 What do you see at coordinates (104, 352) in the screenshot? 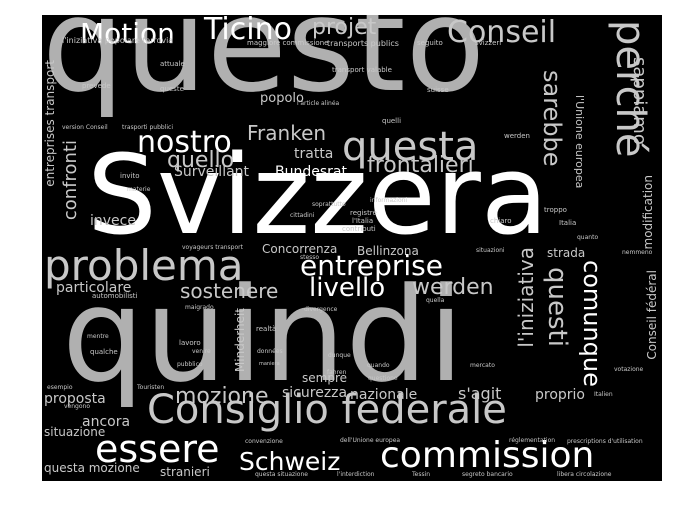
I see `cloud-word: qualche` at bounding box center [104, 352].